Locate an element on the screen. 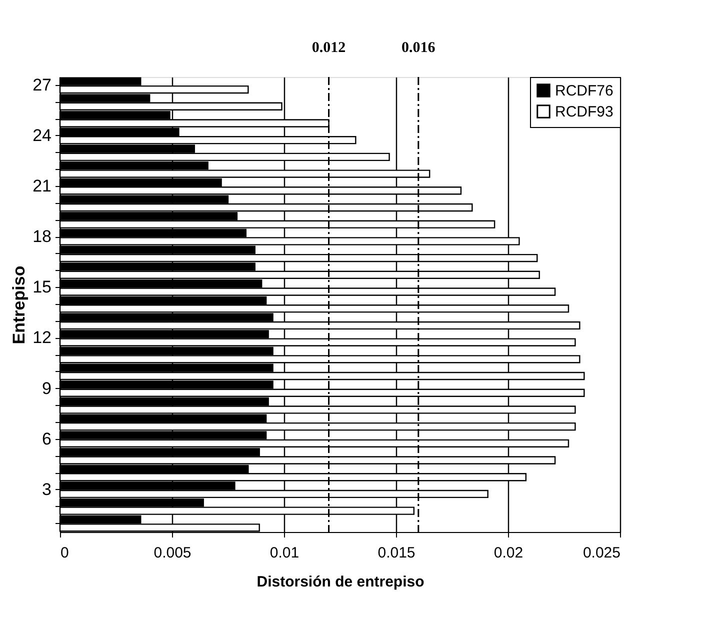  y-tick-label: 27 is located at coordinates (42, 84).